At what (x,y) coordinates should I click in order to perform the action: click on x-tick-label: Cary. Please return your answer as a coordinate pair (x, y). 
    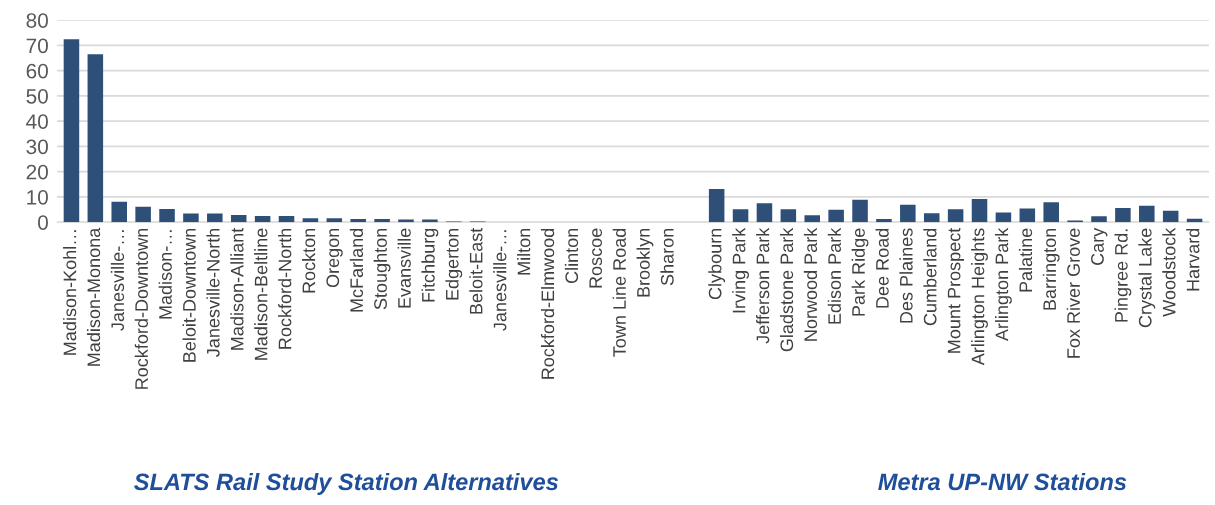
    Looking at the image, I should click on (1099, 246).